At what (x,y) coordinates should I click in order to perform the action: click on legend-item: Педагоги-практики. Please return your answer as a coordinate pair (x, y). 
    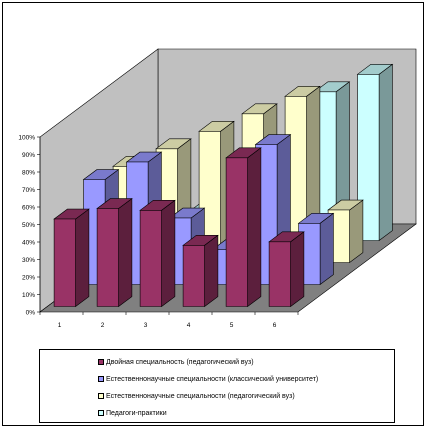
    Looking at the image, I should click on (132, 413).